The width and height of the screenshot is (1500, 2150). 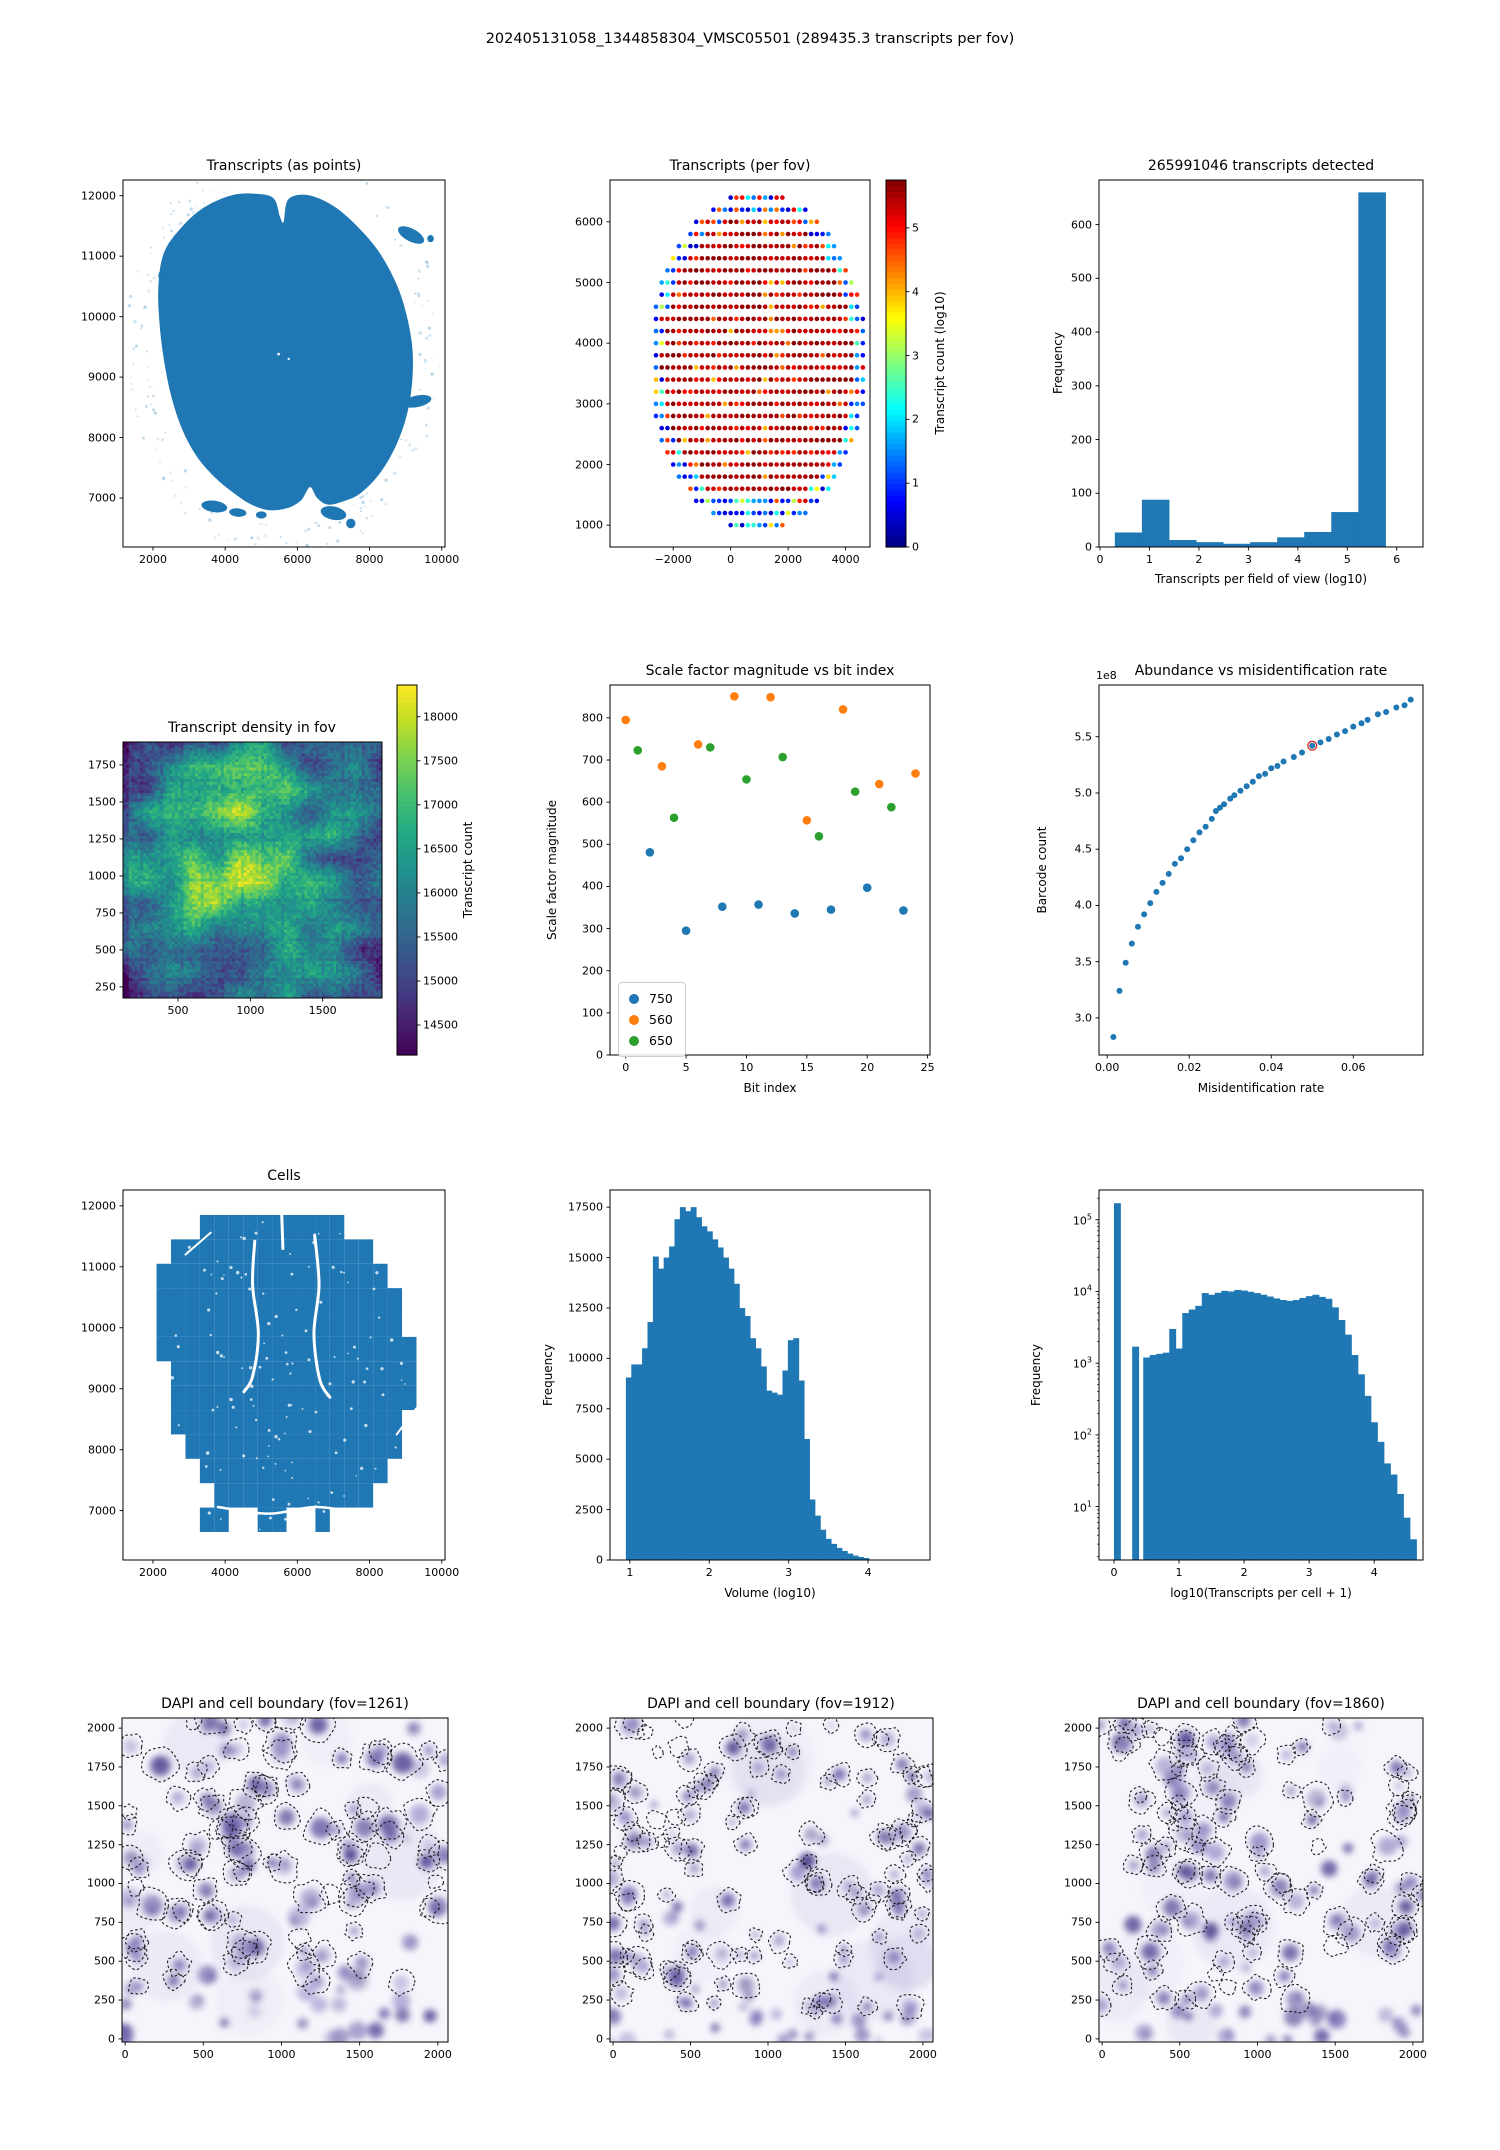 I want to click on panel-transcript-density-heatmap, so click(x=270, y=870).